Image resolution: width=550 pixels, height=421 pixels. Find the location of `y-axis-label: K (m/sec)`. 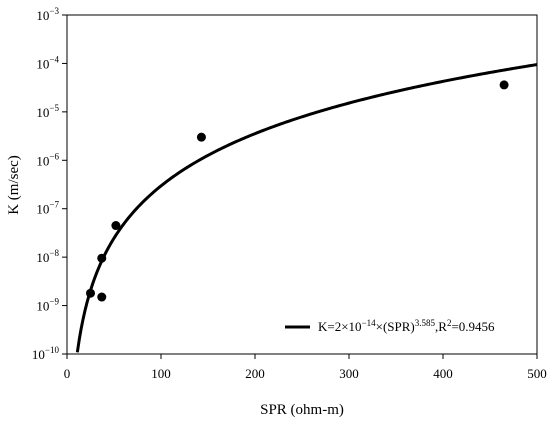

y-axis-label: K (m/sec) is located at coordinates (14, 185).